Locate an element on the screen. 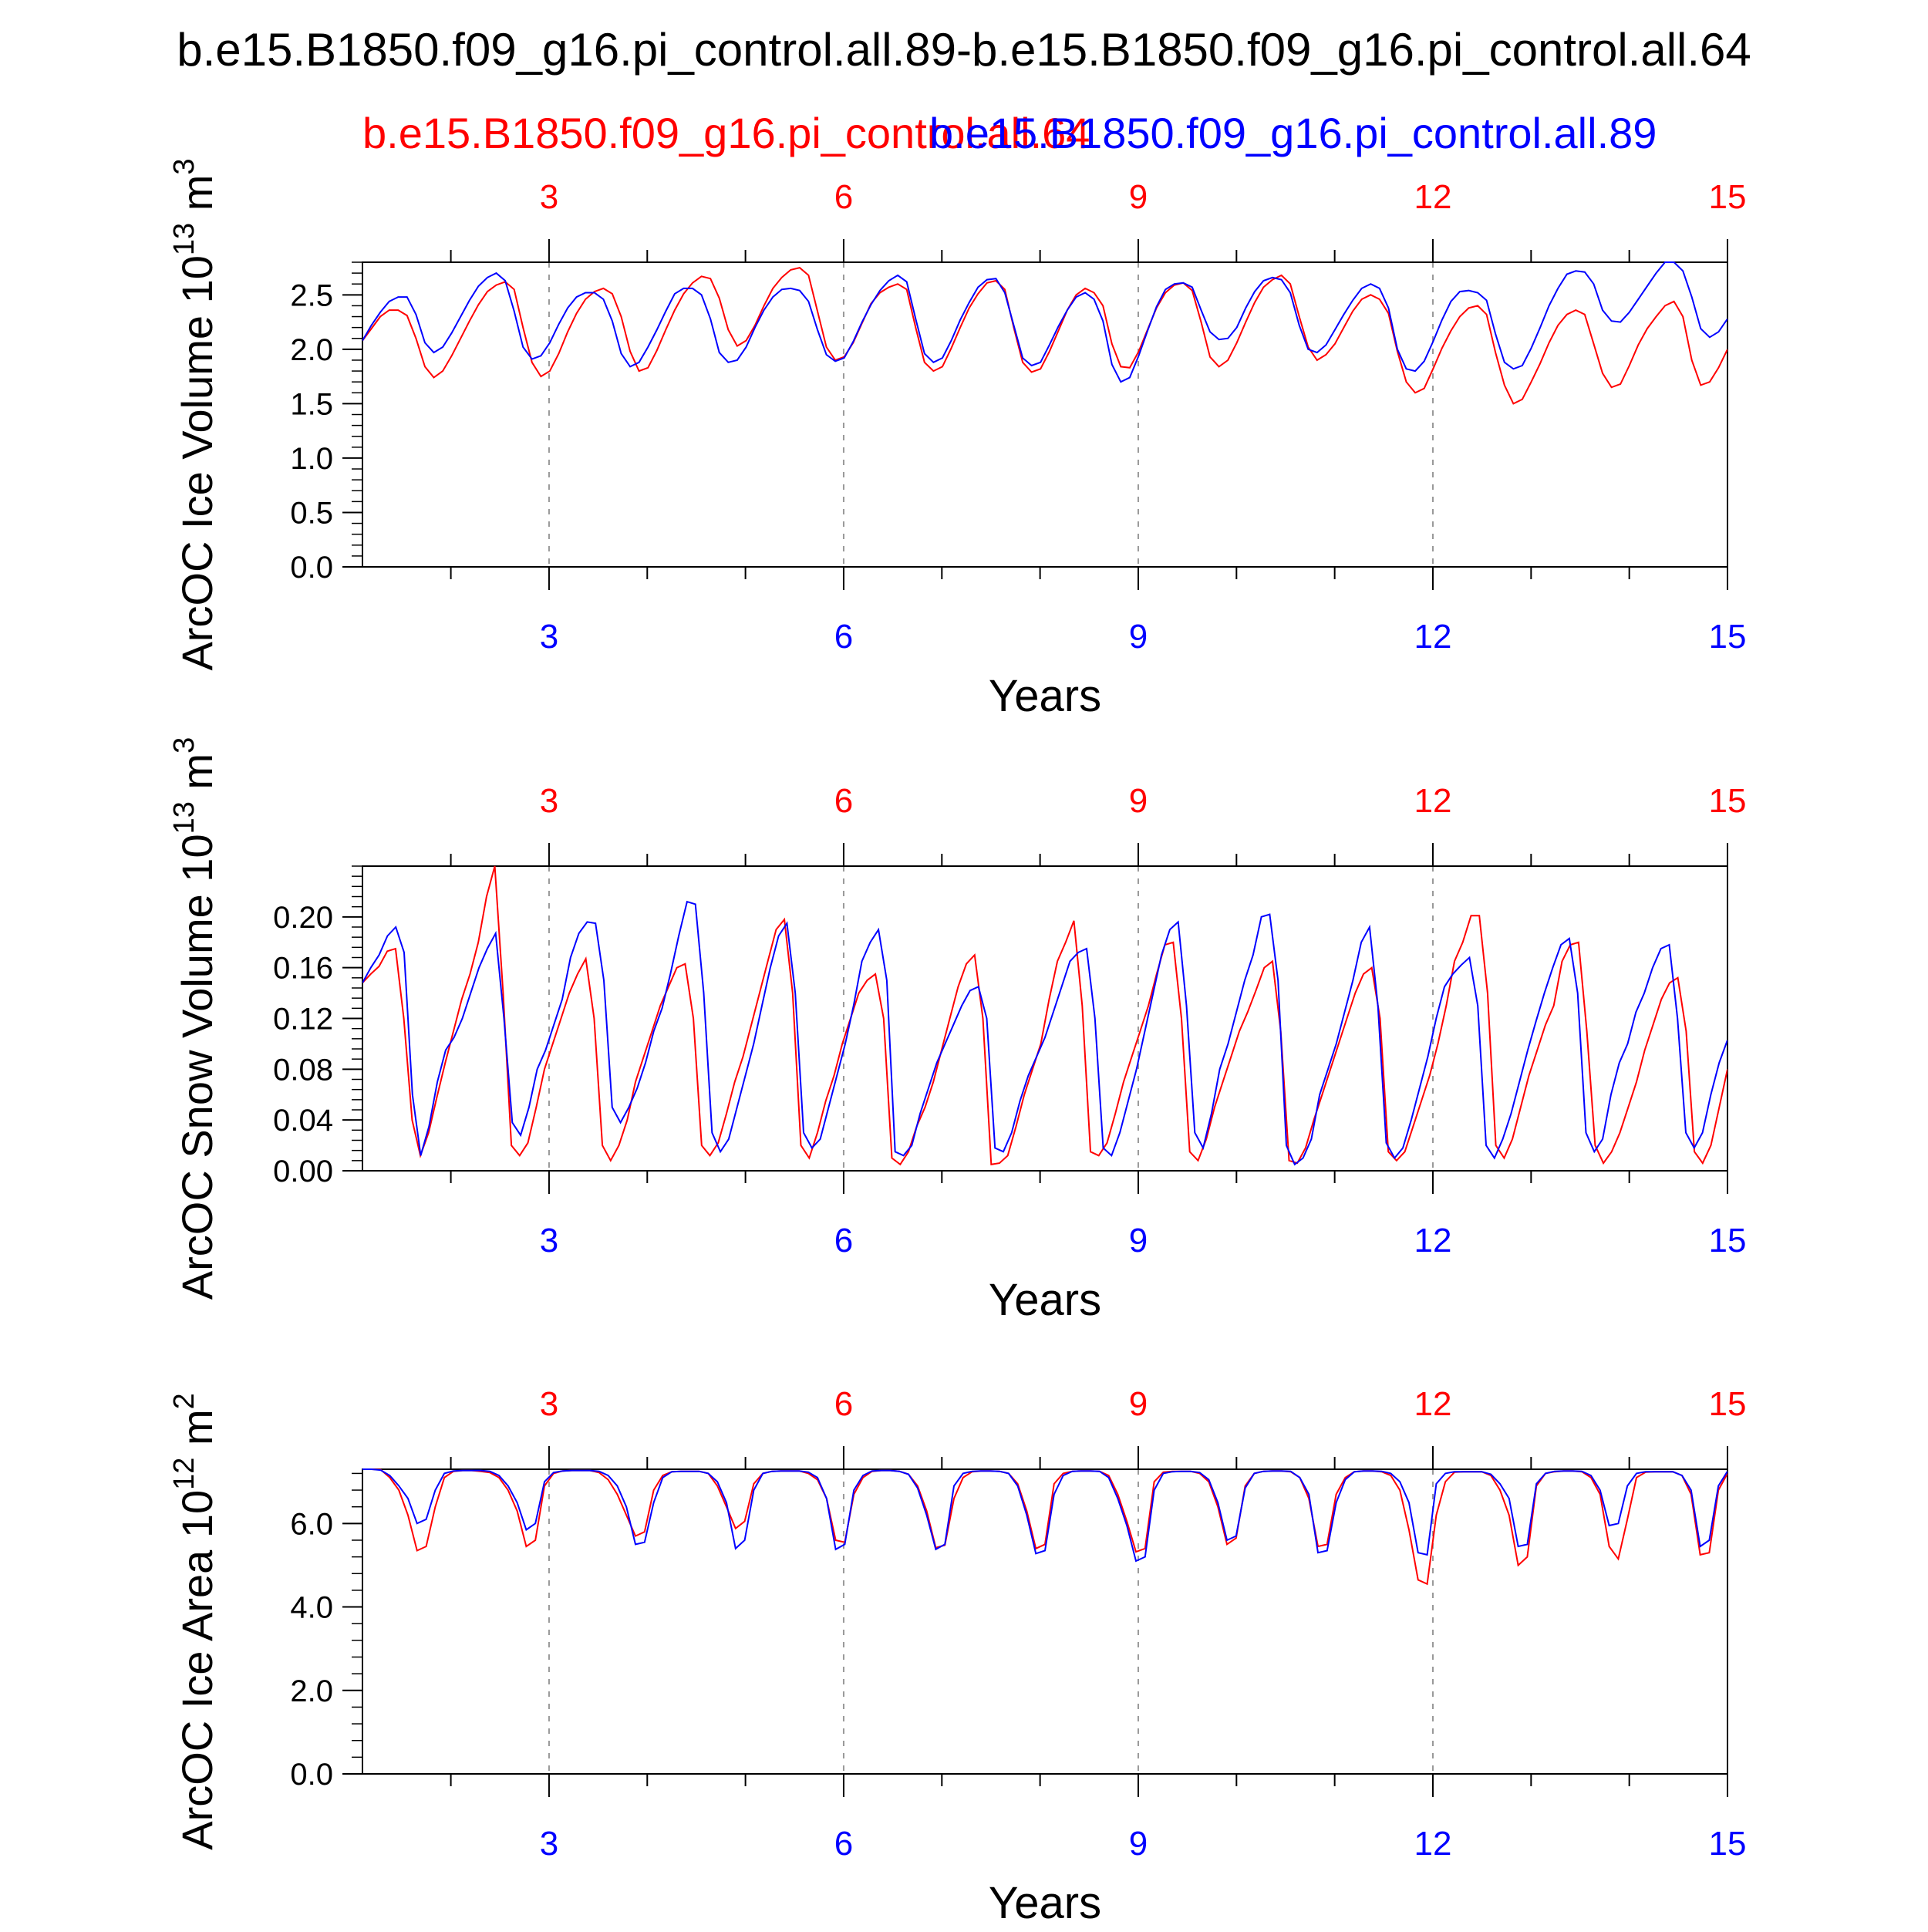 This screenshot has width=1928, height=1932. y-tick-label: 0.08 is located at coordinates (303, 1070).